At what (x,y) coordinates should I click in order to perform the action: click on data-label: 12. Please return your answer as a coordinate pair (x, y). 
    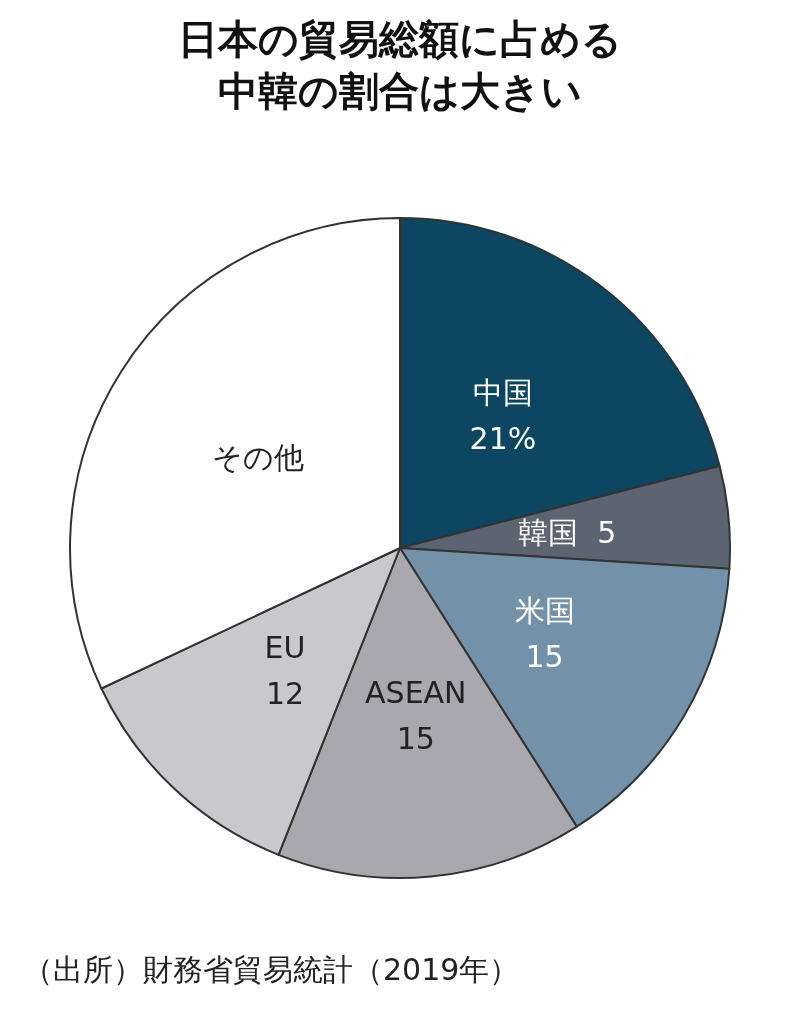
    Looking at the image, I should click on (285, 693).